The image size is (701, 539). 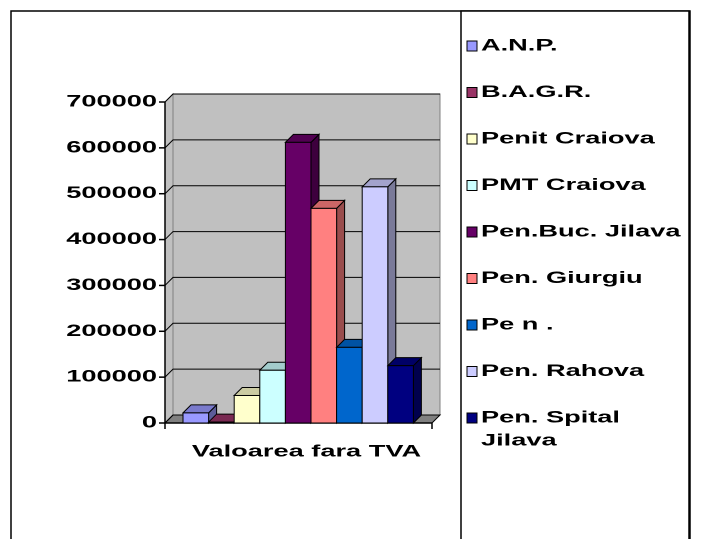 I want to click on legend-label: Penit Craiova, so click(x=568, y=137).